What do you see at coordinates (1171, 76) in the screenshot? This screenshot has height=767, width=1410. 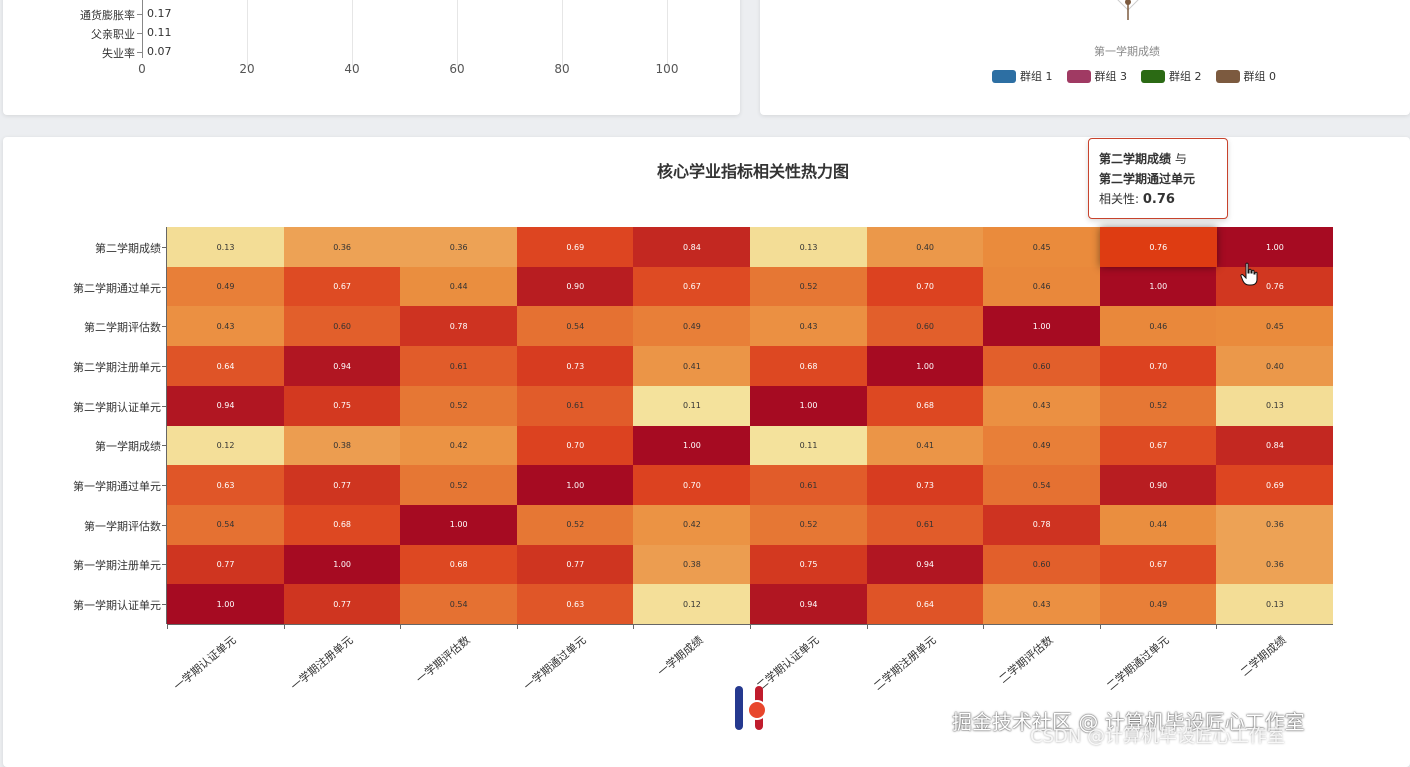 I see `legend-item: 群组 2` at bounding box center [1171, 76].